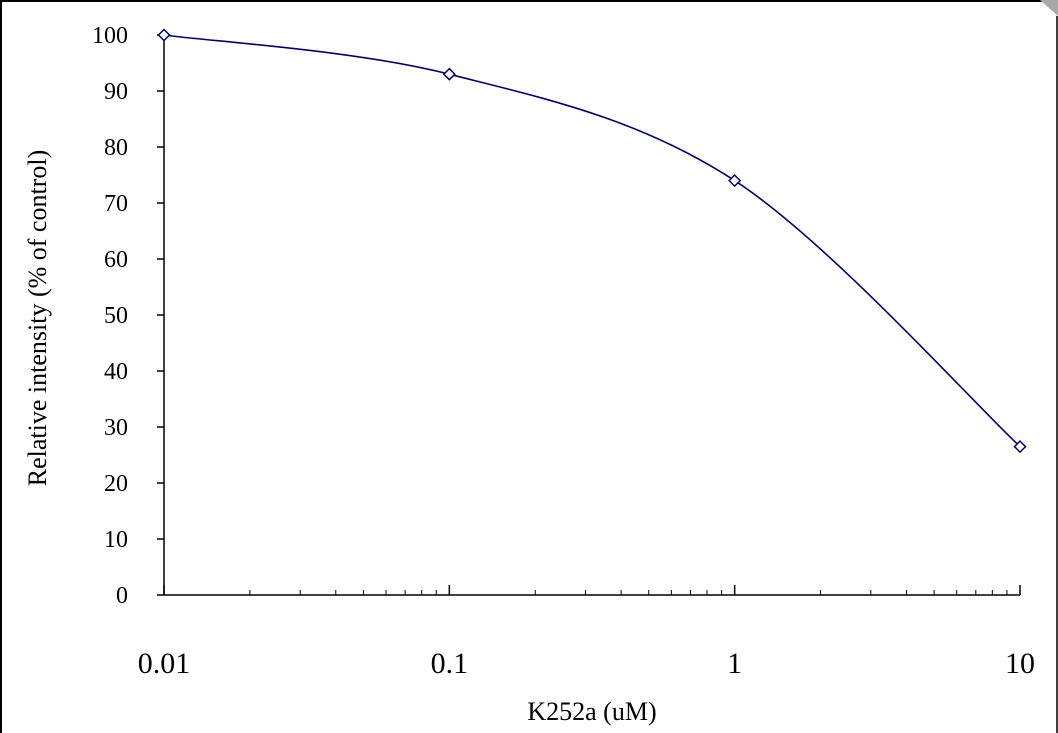 The width and height of the screenshot is (1058, 733). Describe the element at coordinates (591, 711) in the screenshot. I see `x-axis-title: K252a (uM)` at that location.